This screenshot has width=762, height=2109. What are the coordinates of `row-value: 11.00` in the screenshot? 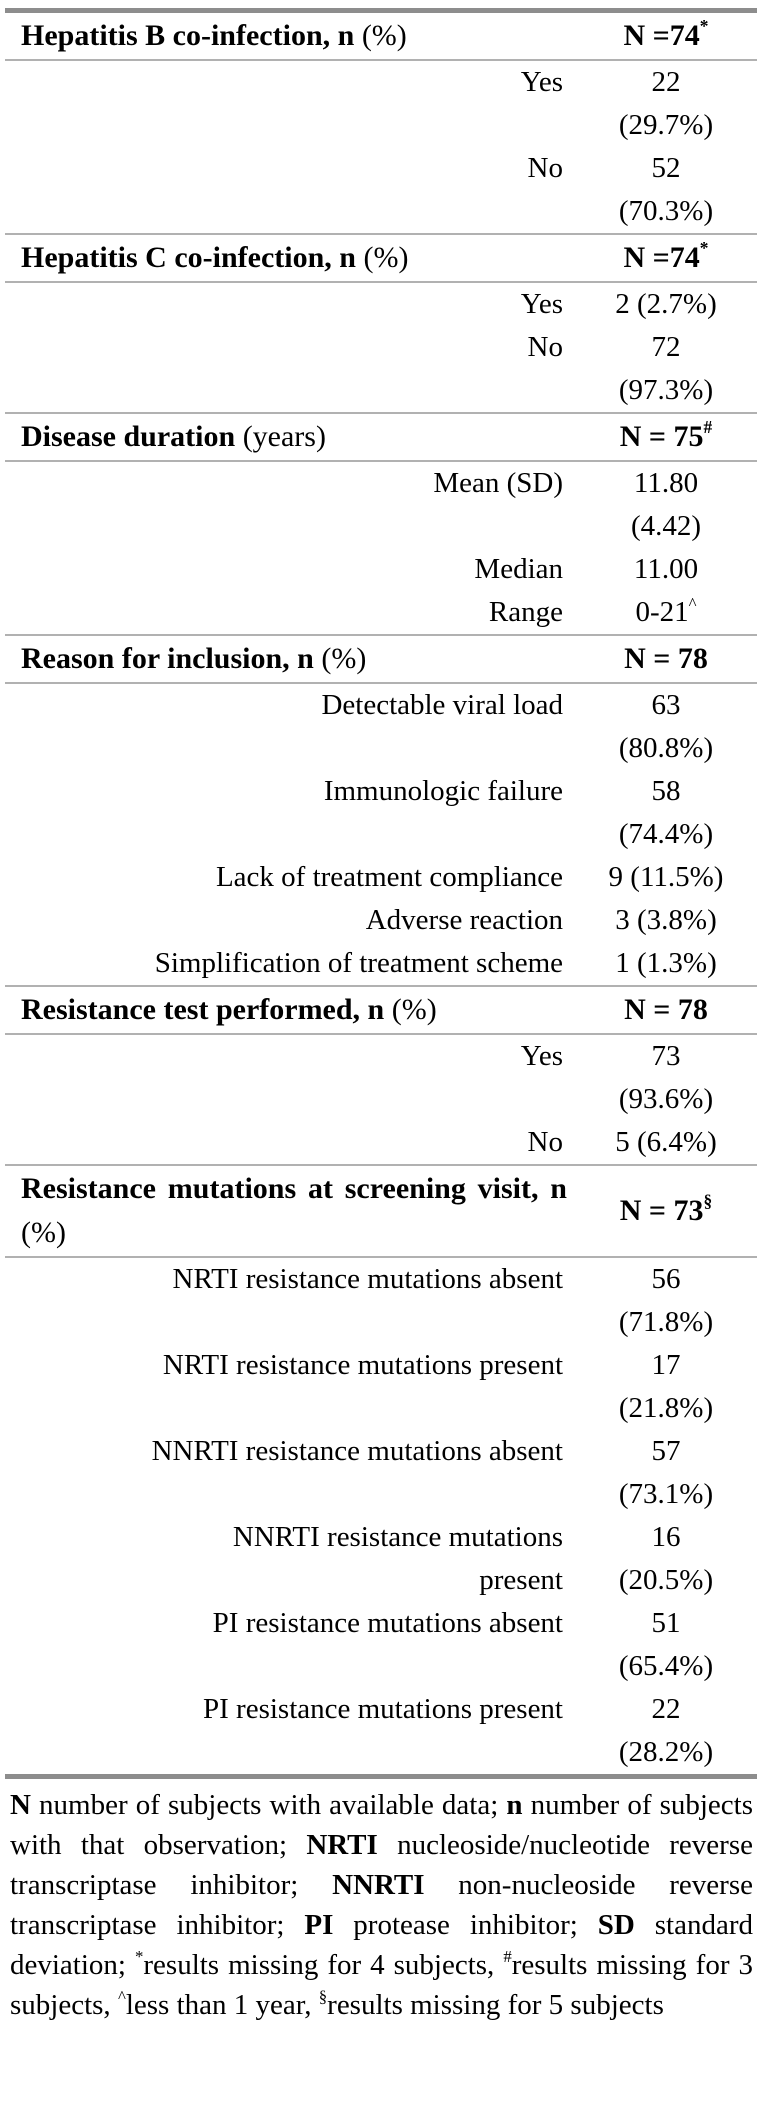 It's located at (666, 569).